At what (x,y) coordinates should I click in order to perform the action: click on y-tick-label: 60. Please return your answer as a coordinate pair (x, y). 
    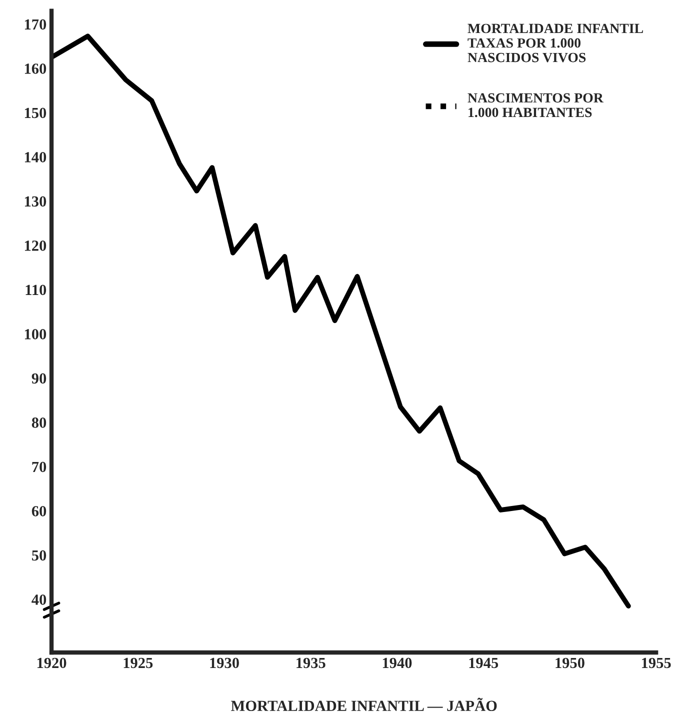
    Looking at the image, I should click on (39, 511).